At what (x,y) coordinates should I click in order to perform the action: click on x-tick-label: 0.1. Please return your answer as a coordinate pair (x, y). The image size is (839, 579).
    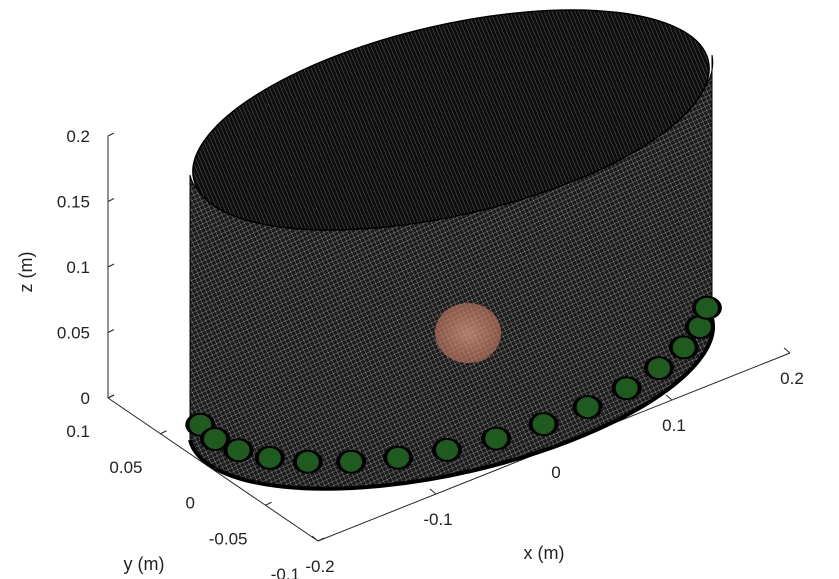
    Looking at the image, I should click on (674, 425).